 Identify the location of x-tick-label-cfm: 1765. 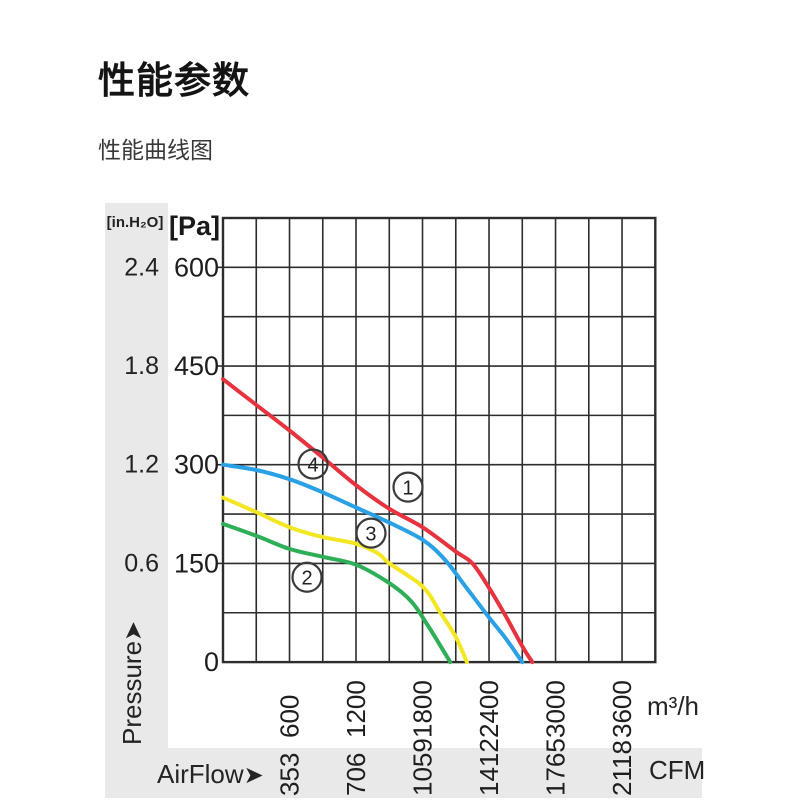
(556, 767).